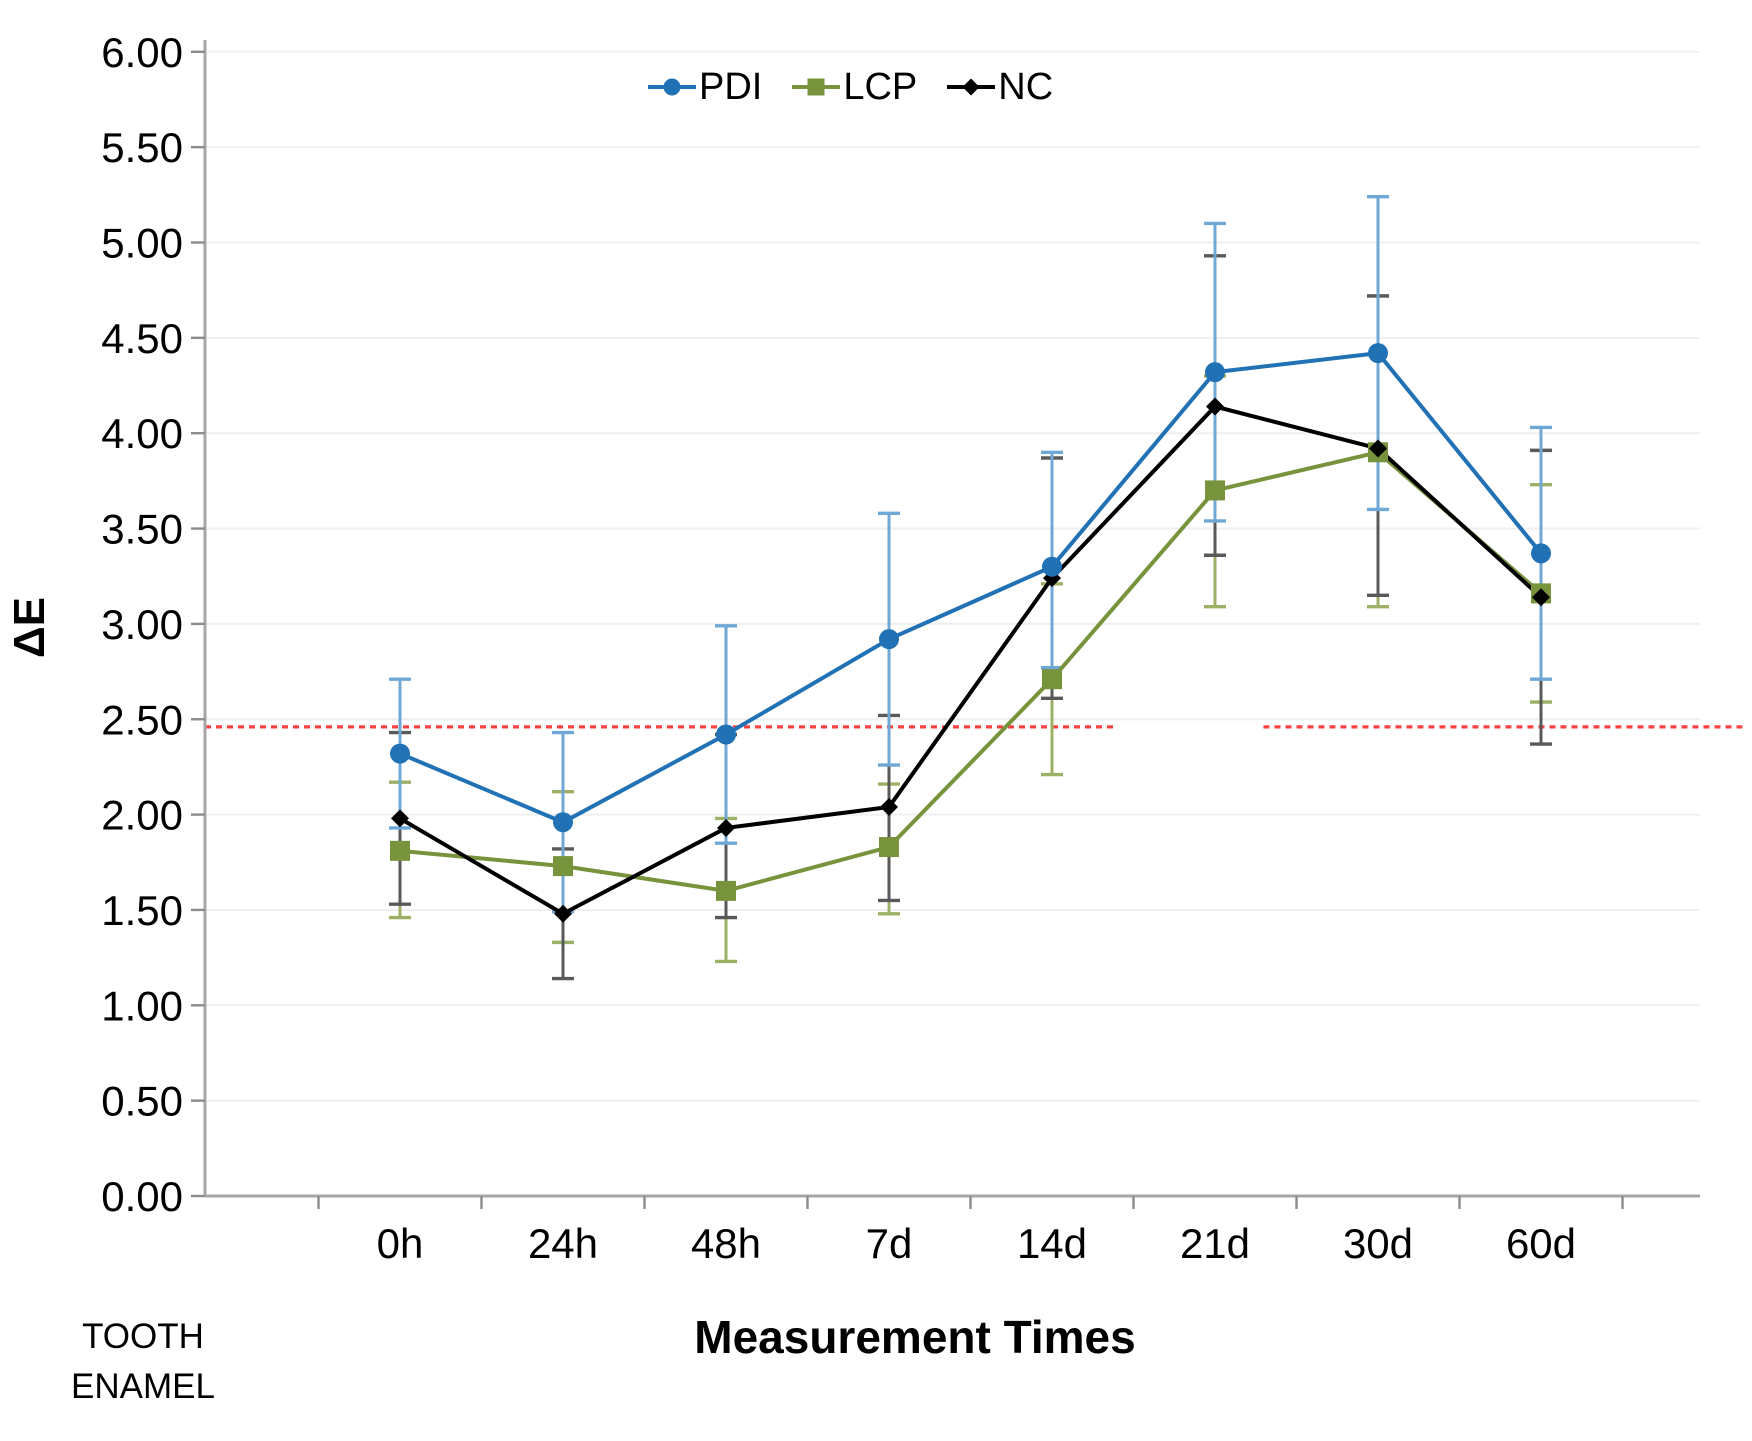 The width and height of the screenshot is (1752, 1441). What do you see at coordinates (1378, 1243) in the screenshot?
I see `x-tick-label: 30d` at bounding box center [1378, 1243].